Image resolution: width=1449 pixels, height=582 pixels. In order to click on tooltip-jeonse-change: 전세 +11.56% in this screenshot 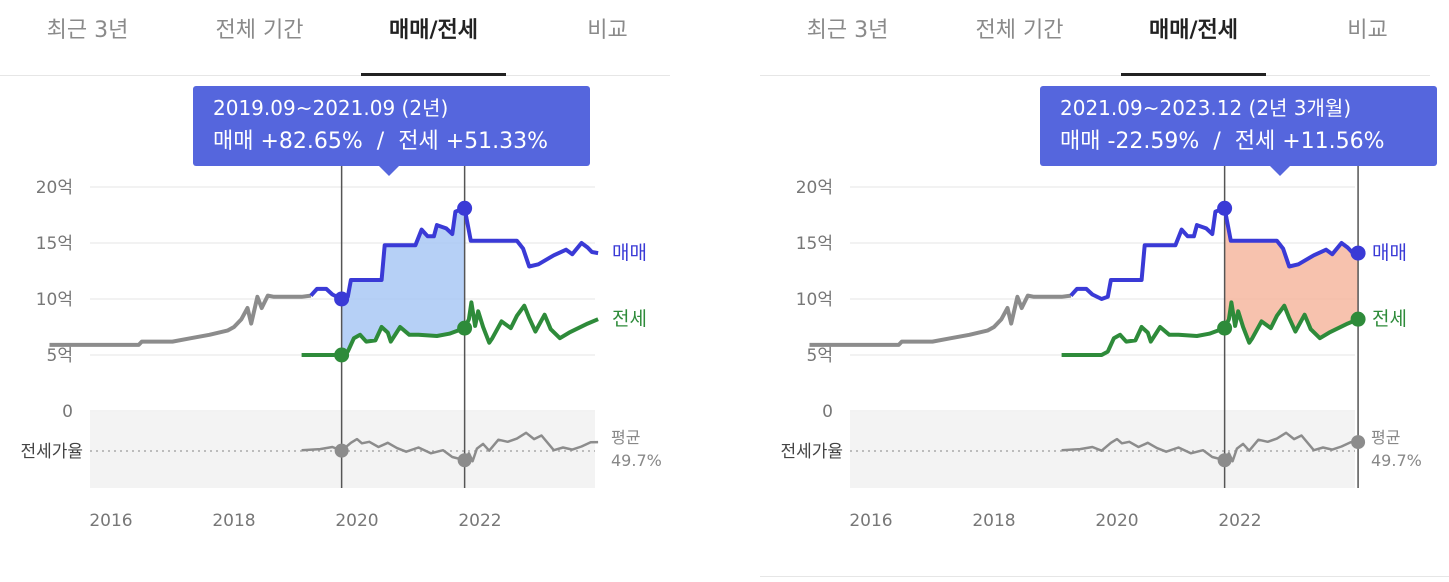, I will do `click(1309, 141)`.